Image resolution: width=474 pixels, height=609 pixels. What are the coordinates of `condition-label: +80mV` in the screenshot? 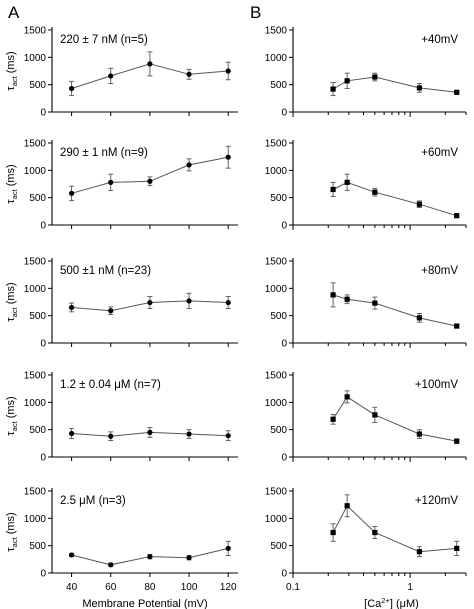 It's located at (439, 271).